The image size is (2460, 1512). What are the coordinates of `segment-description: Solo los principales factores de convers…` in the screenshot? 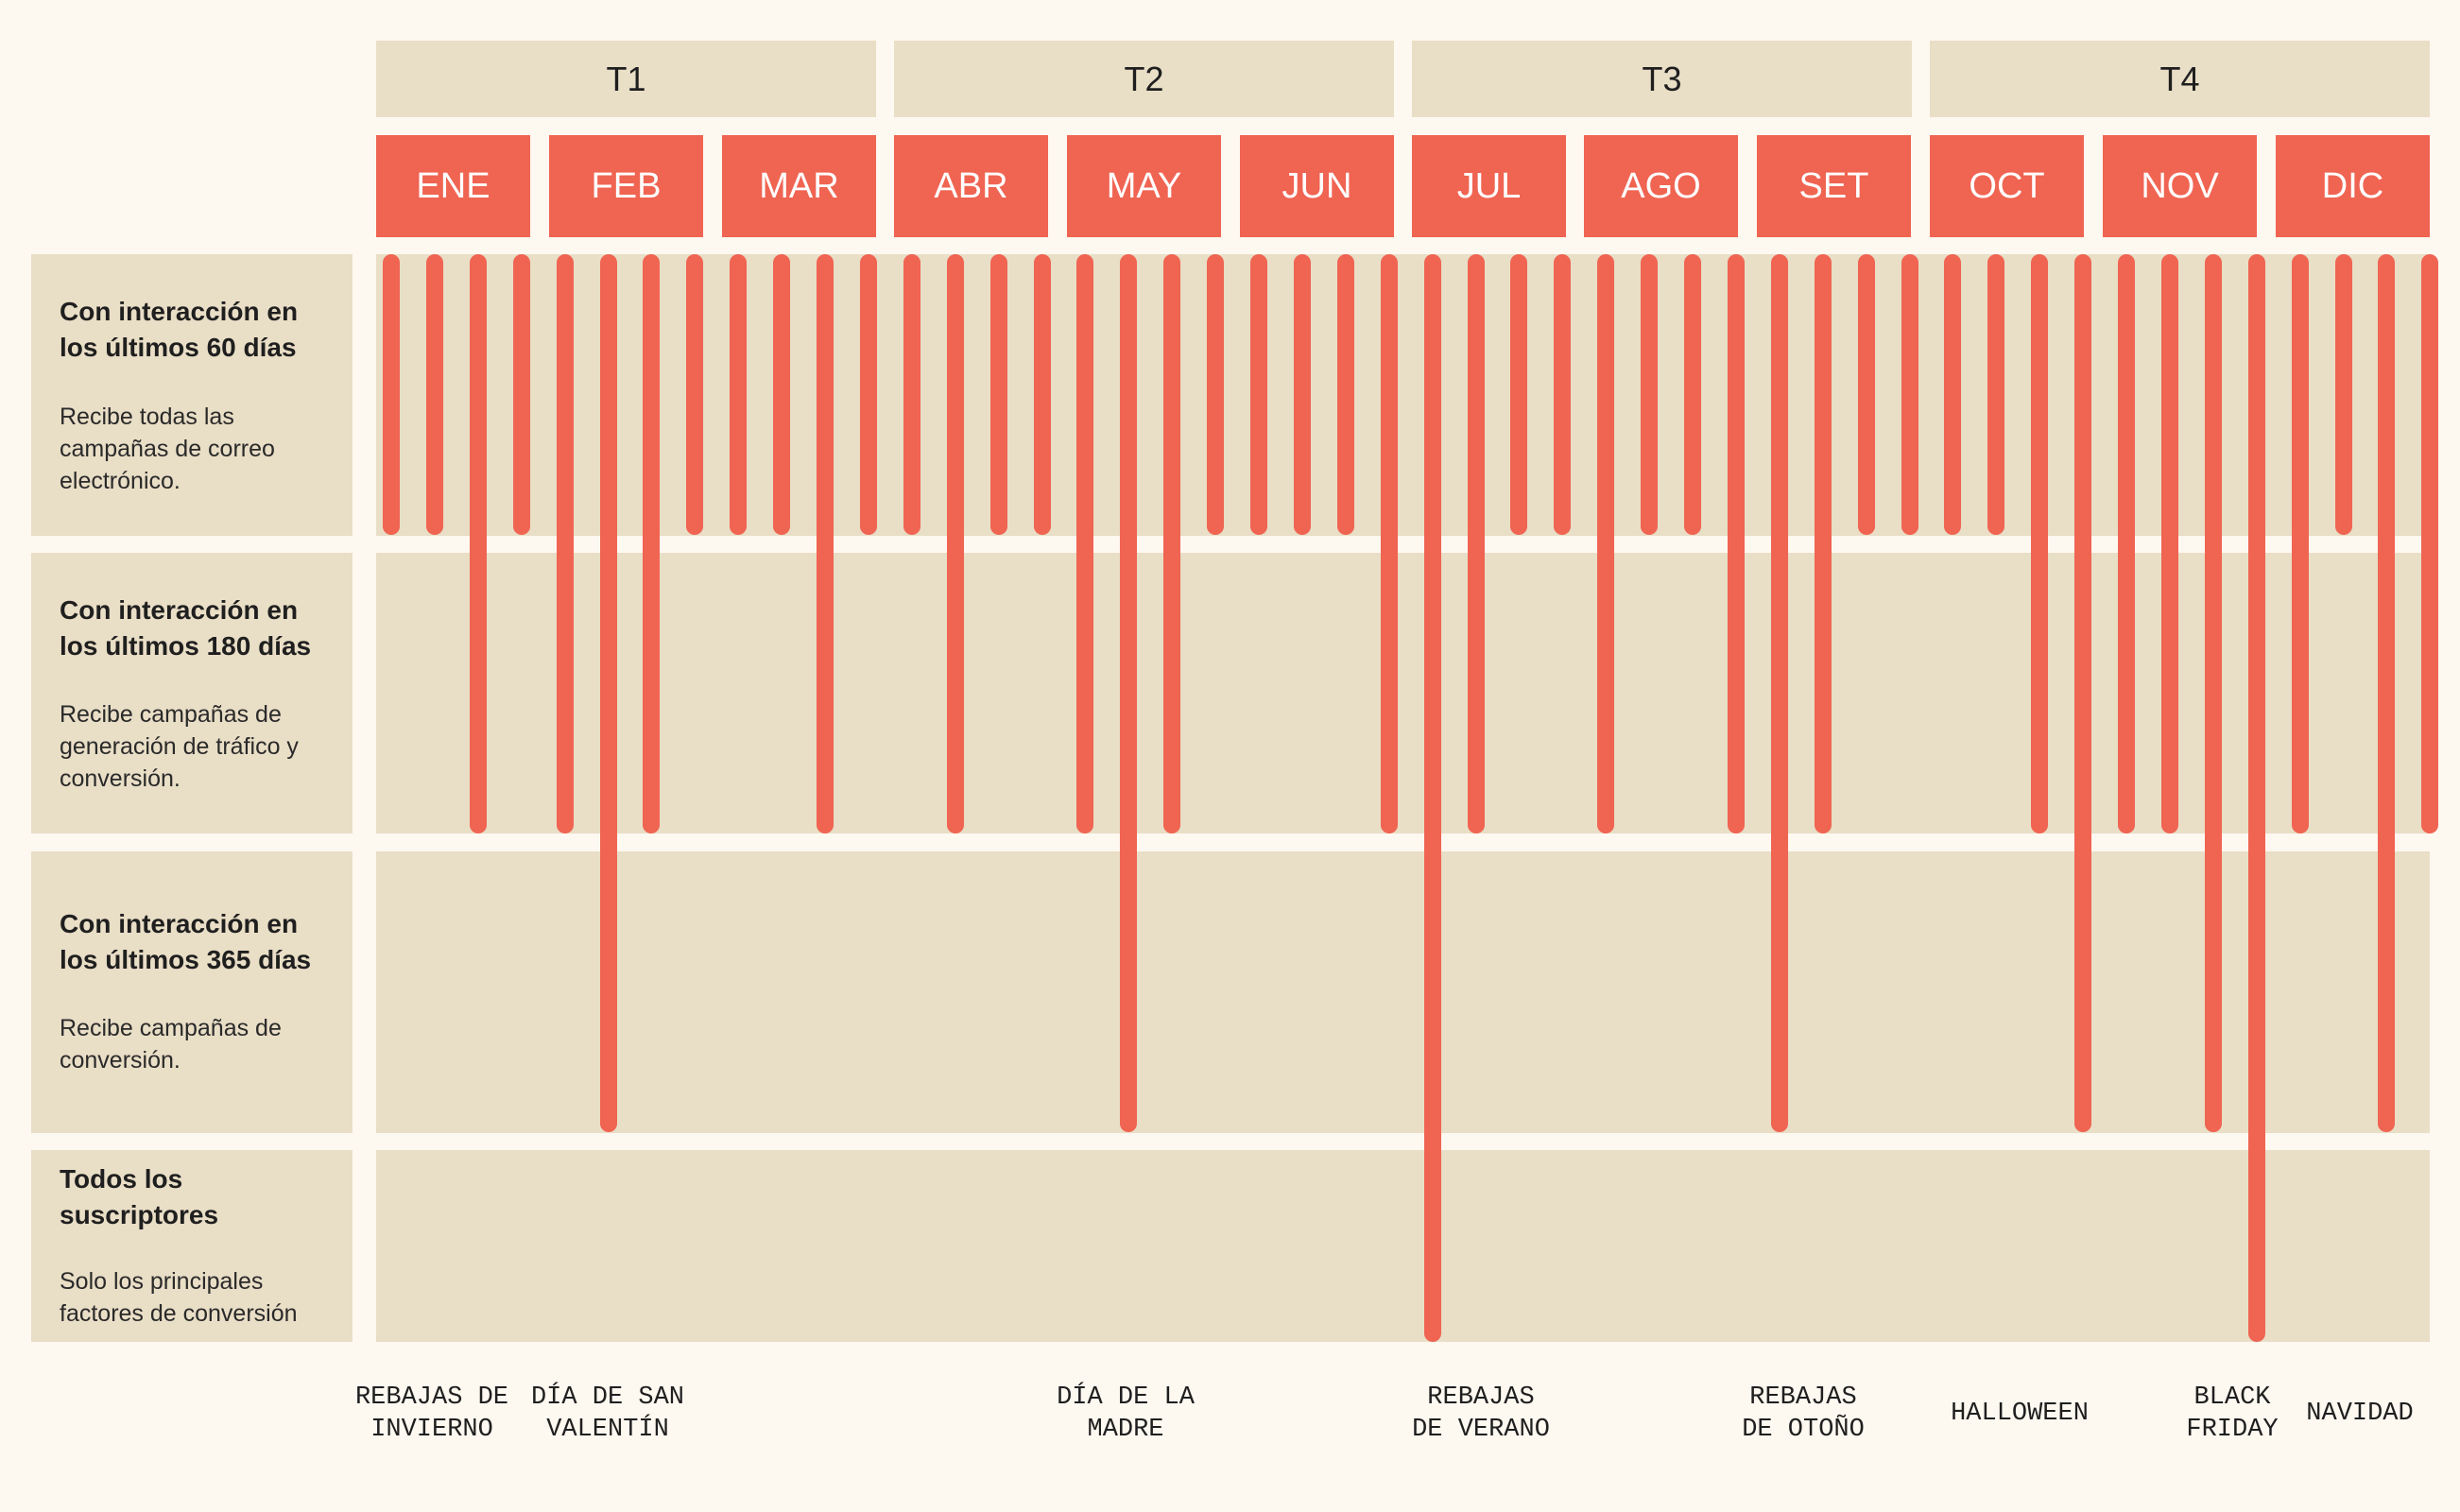 It's located at (179, 1297).